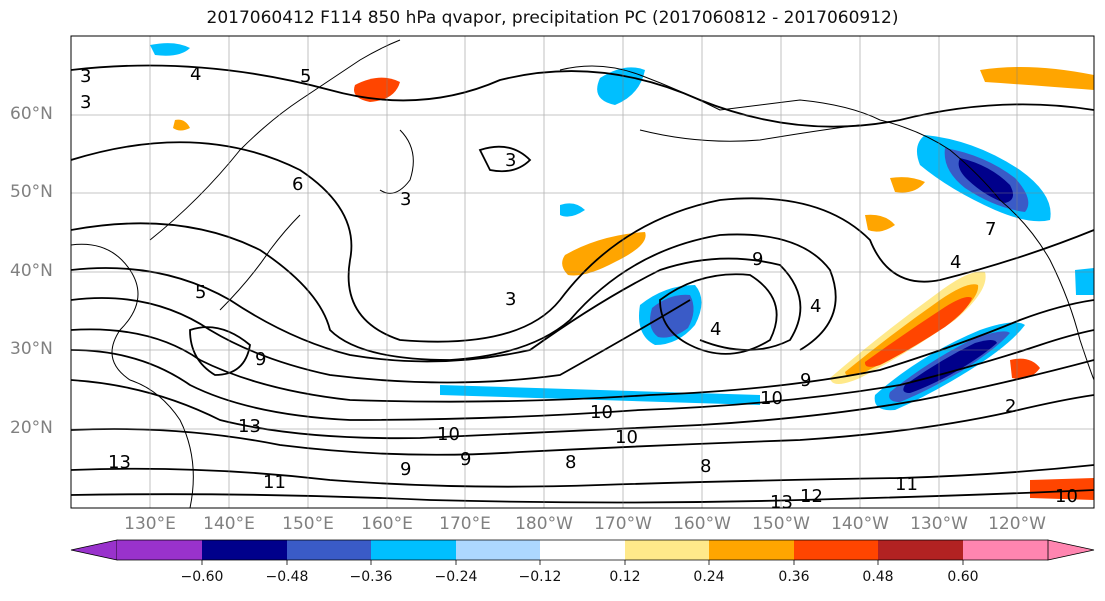 Image resolution: width=1105 pixels, height=601 pixels. I want to click on lon-label-160w: 160°W, so click(702, 524).